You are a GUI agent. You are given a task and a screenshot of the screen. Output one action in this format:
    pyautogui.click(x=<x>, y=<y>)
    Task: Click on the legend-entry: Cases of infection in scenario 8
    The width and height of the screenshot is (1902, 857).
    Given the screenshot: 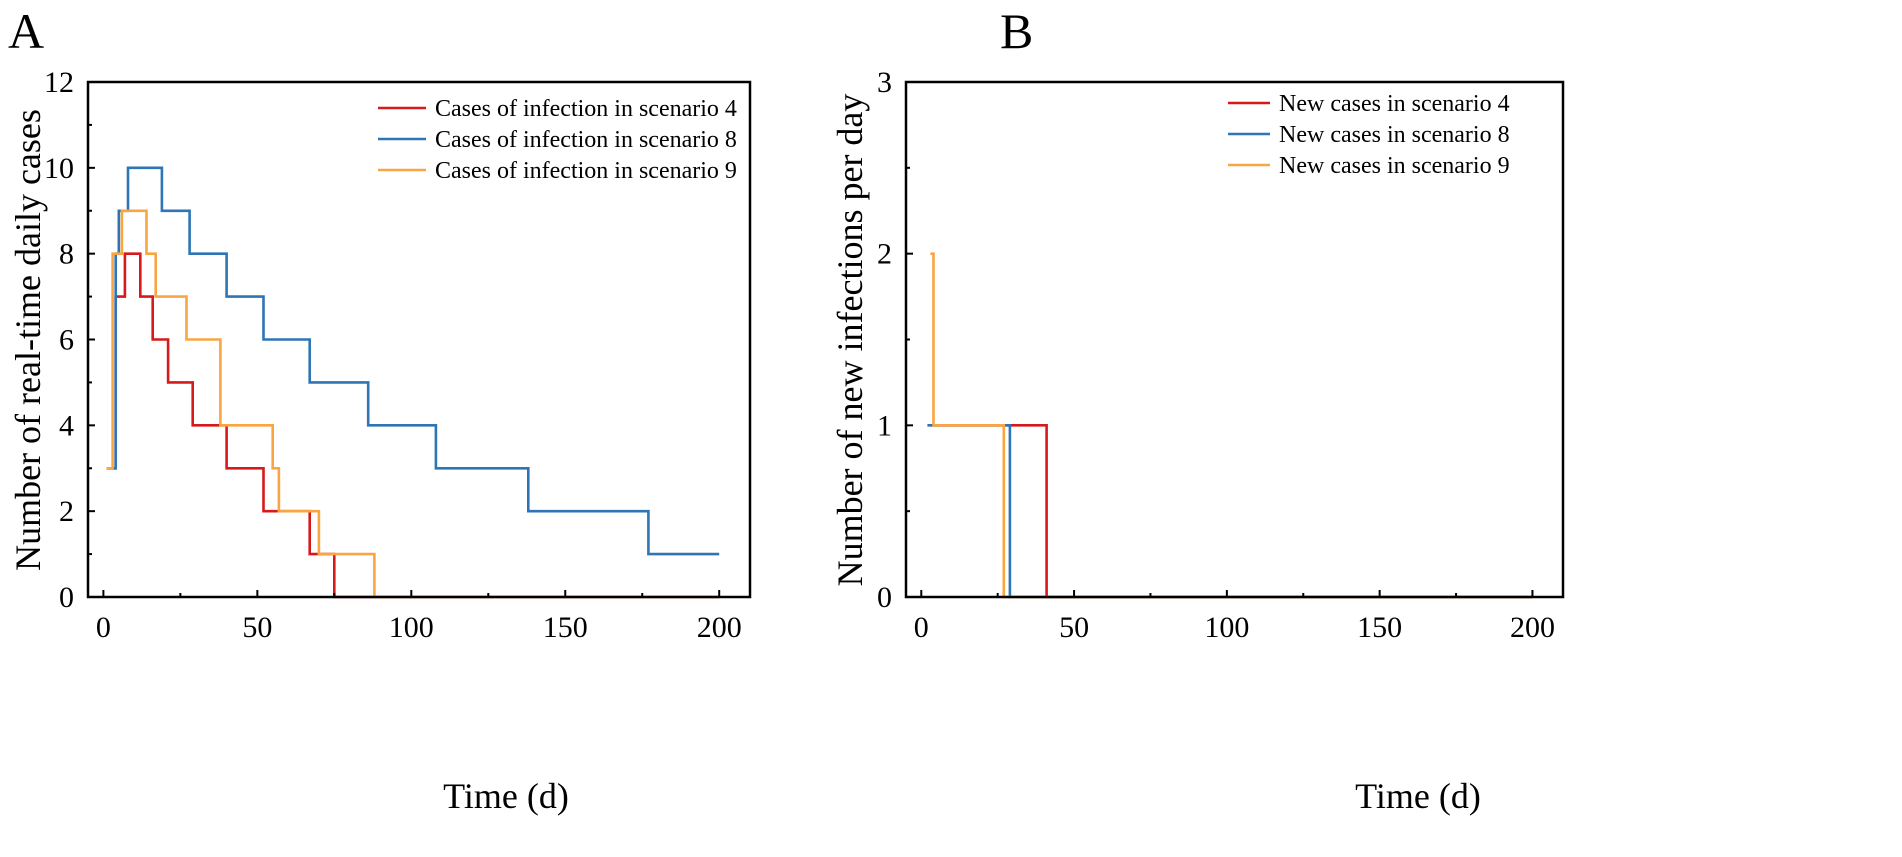 What is the action you would take?
    pyautogui.click(x=586, y=140)
    